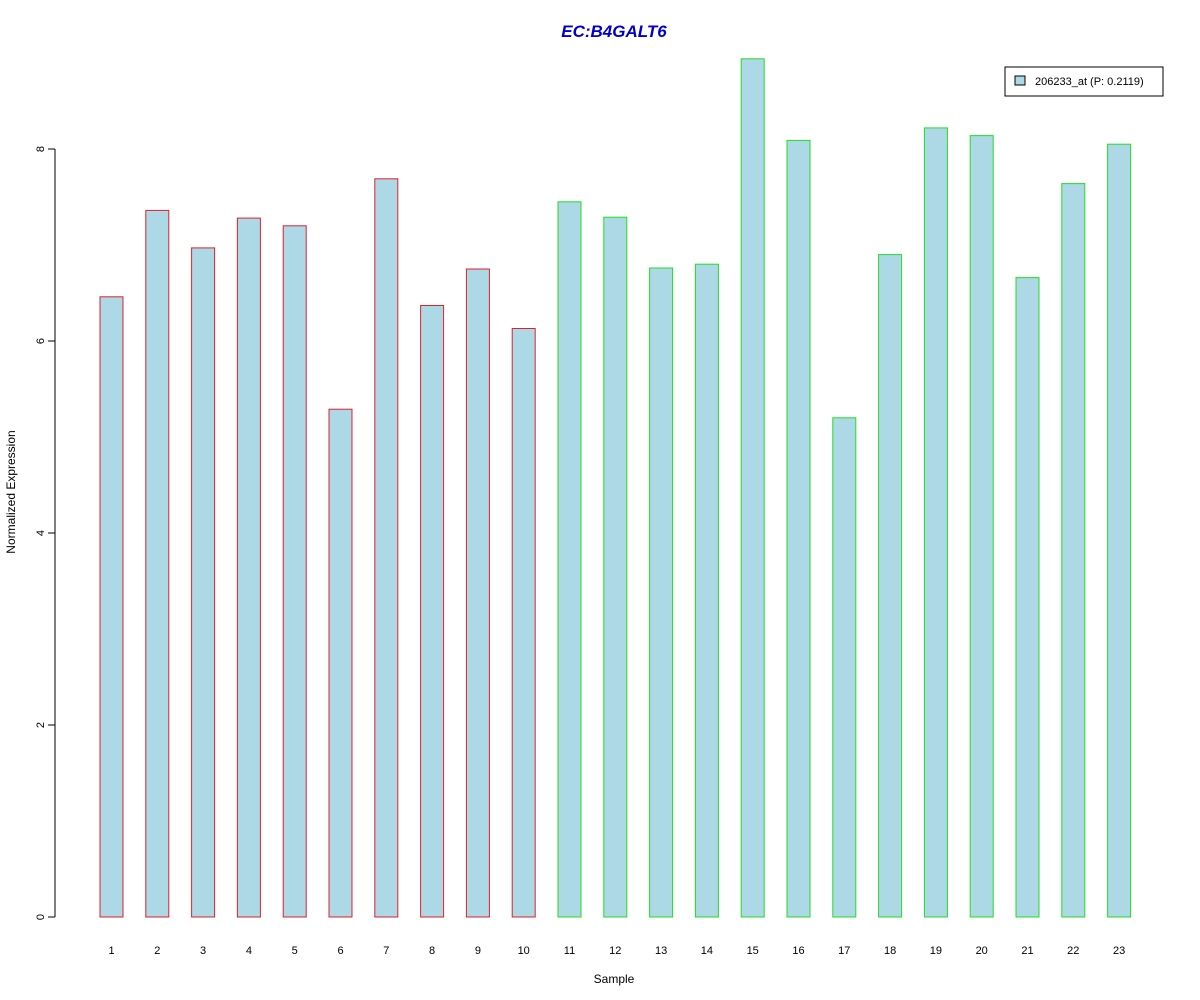 This screenshot has width=1200, height=1000. What do you see at coordinates (753, 951) in the screenshot?
I see `x-tick-label: 15` at bounding box center [753, 951].